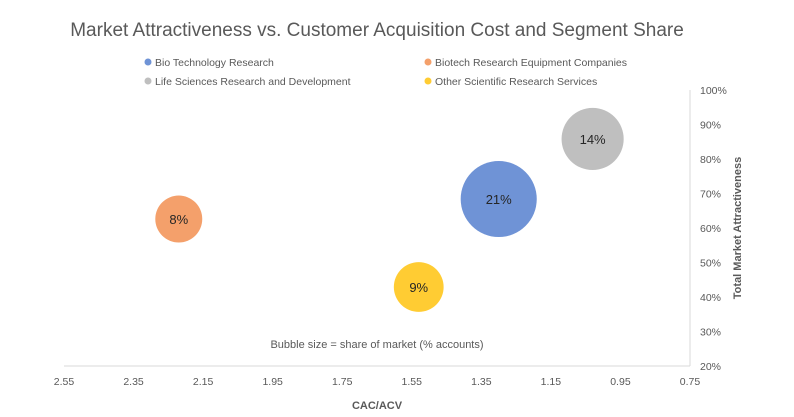 Image resolution: width=794 pixels, height=417 pixels. I want to click on x-tick-labels: 2.55 2.35 2.15 1.95 1.75 1.55 1.35 1.15 0.95 0.75, so click(377, 382).